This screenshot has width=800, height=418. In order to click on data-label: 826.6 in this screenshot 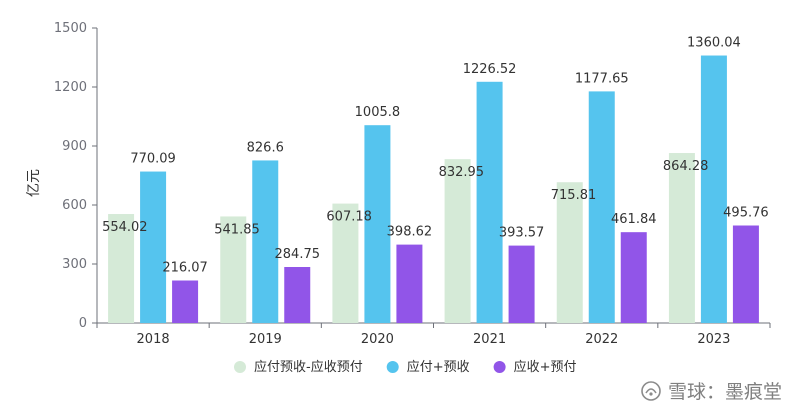, I will do `click(265, 147)`.